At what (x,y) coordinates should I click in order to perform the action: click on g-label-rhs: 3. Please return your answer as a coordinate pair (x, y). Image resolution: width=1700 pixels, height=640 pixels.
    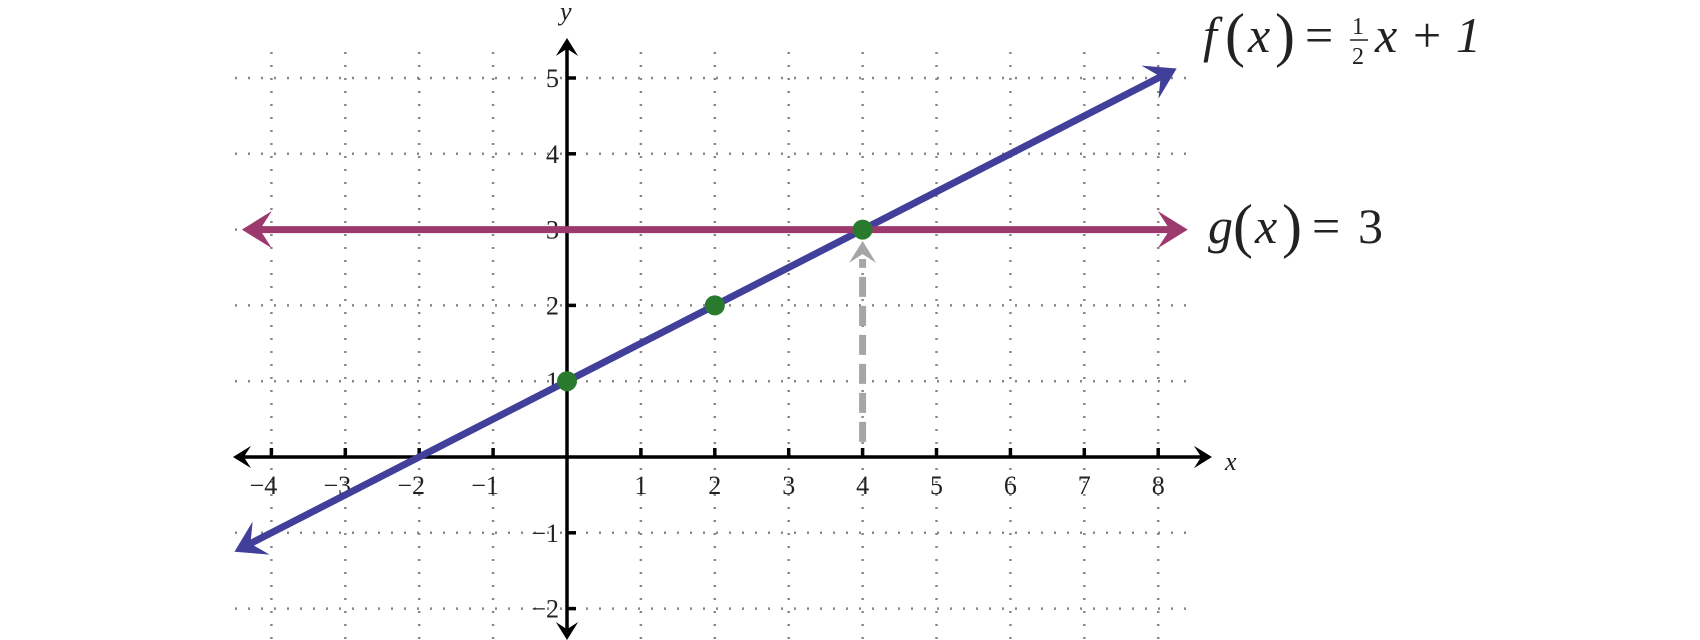
    Looking at the image, I should click on (1370, 226).